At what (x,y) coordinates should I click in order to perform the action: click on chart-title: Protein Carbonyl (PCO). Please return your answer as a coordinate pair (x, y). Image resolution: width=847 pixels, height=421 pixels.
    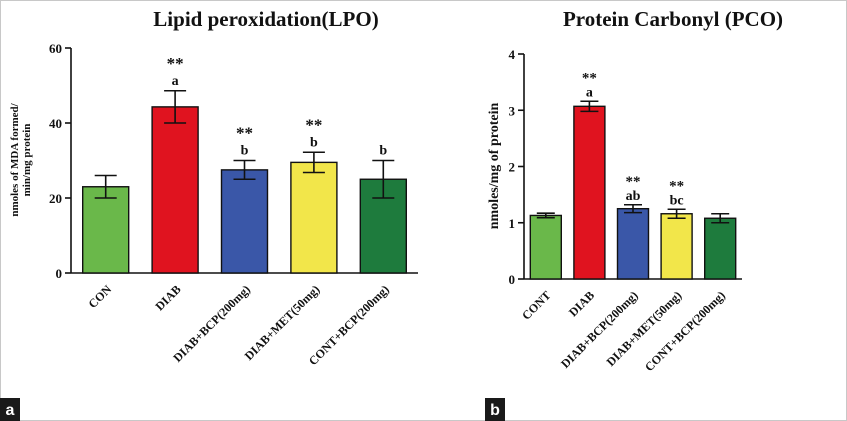
    Looking at the image, I should click on (673, 19).